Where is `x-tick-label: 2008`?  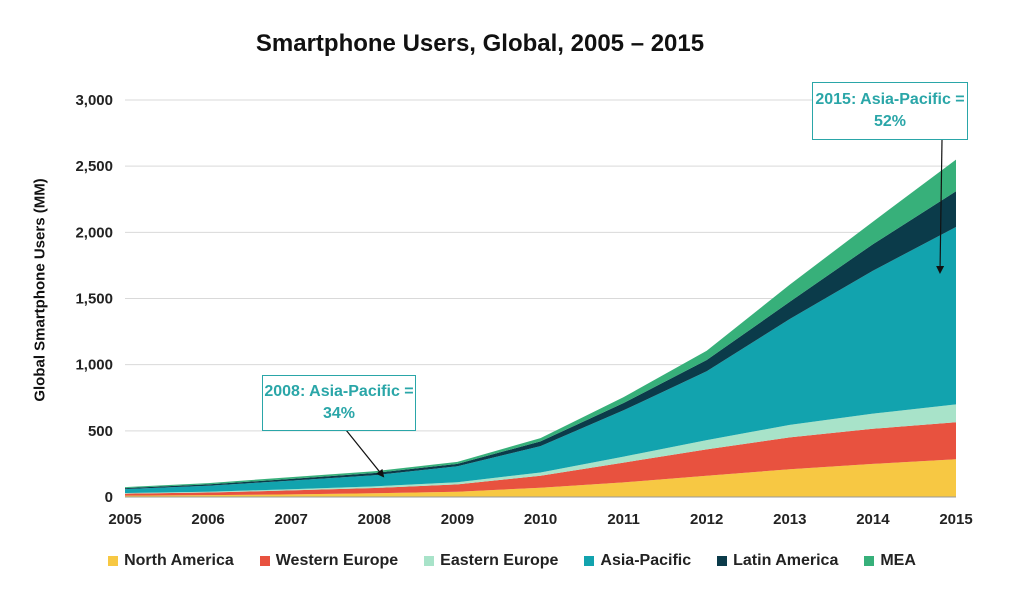
x-tick-label: 2008 is located at coordinates (374, 519).